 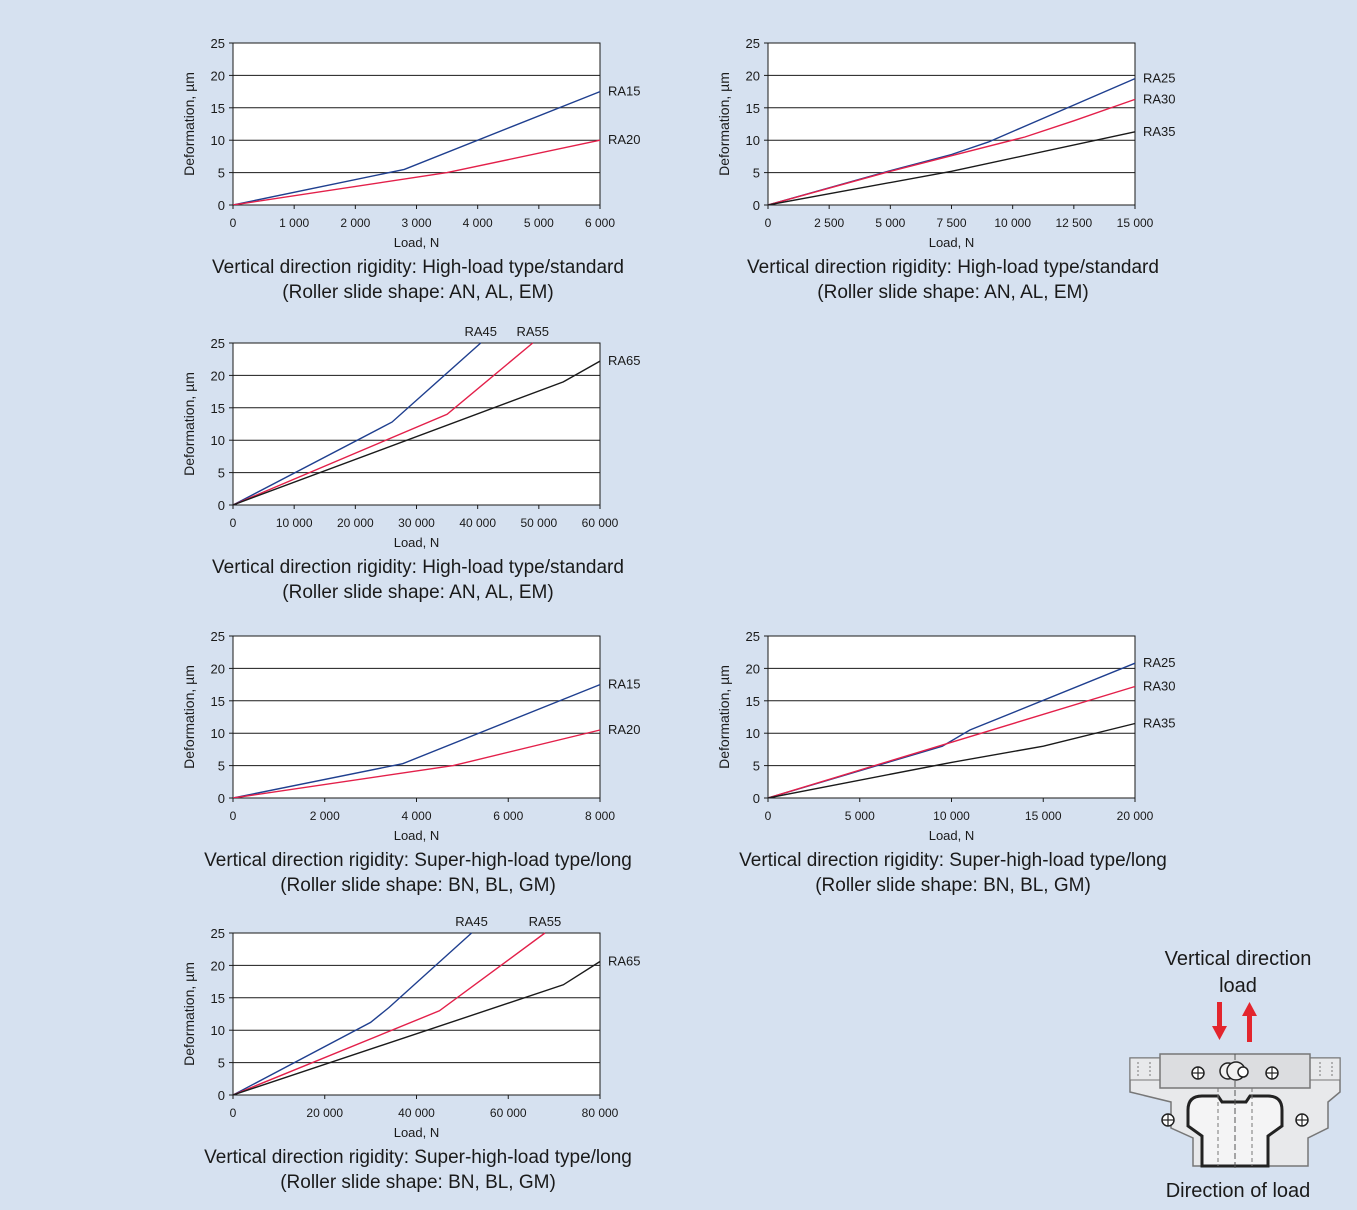 I want to click on load-direction-diagram: Vertical direction load, so click(x=1237, y=1075).